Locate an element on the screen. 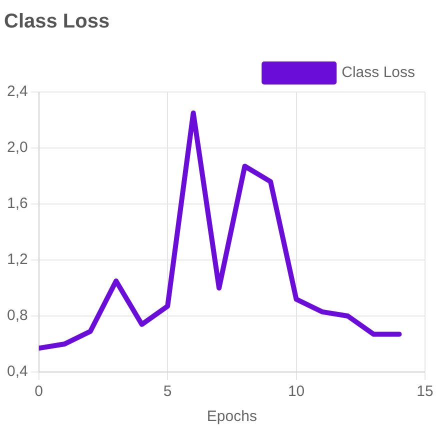 The width and height of the screenshot is (437, 434). legend-label: Class Loss is located at coordinates (378, 73).